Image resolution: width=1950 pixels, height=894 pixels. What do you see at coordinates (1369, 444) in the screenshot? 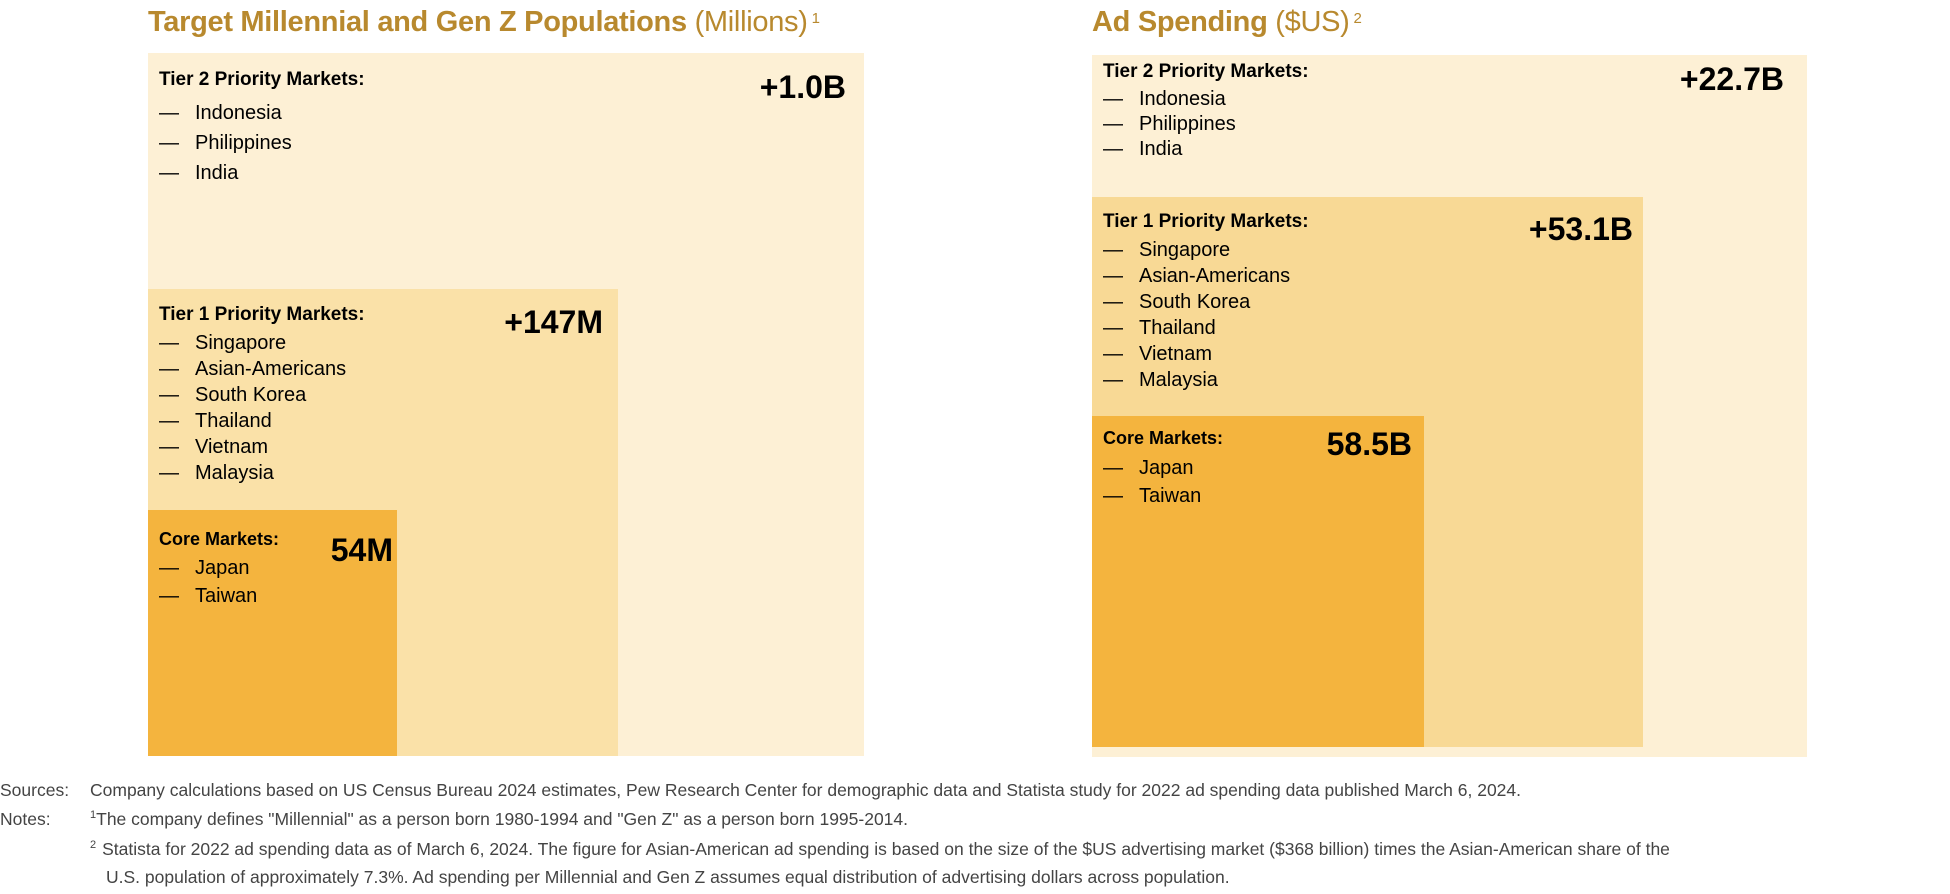
I see `core-value: 58.5B` at bounding box center [1369, 444].